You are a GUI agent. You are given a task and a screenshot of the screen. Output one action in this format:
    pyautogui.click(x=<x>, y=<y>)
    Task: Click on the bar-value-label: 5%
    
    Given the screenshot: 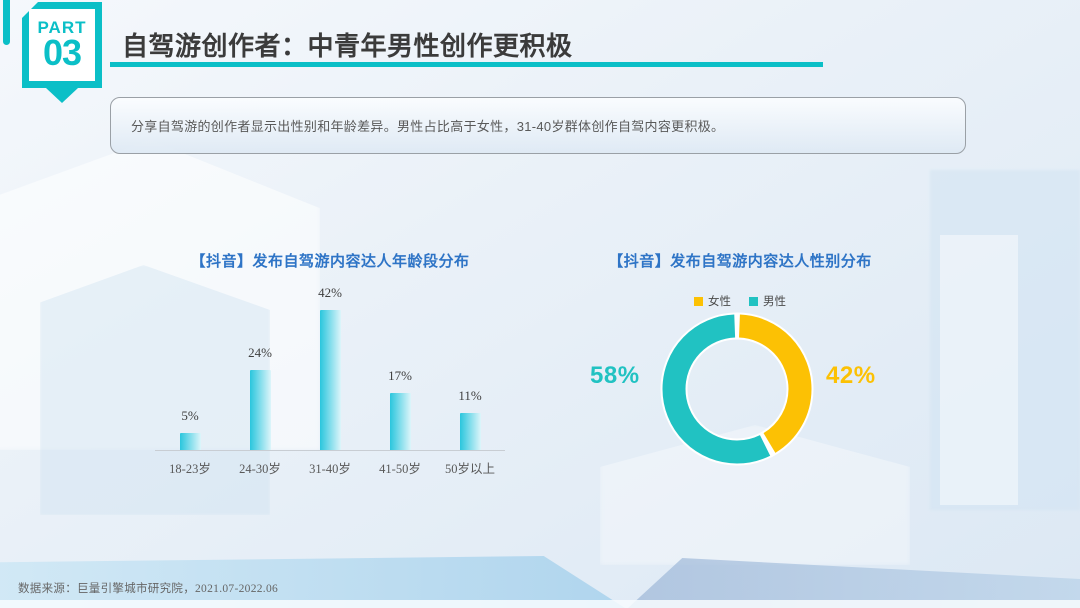 What is the action you would take?
    pyautogui.click(x=190, y=416)
    